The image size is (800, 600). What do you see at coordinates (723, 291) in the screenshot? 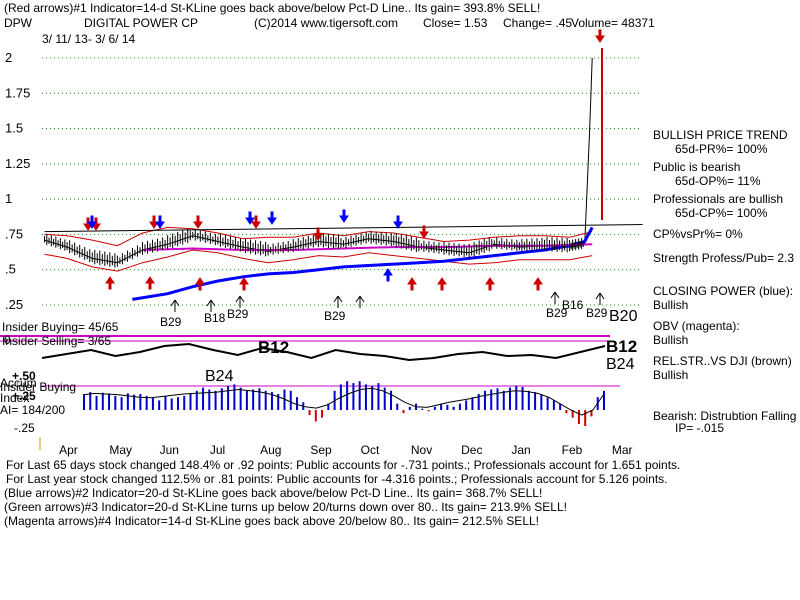
I see `closing-power-label: CLOSING POWER (blue):` at bounding box center [723, 291].